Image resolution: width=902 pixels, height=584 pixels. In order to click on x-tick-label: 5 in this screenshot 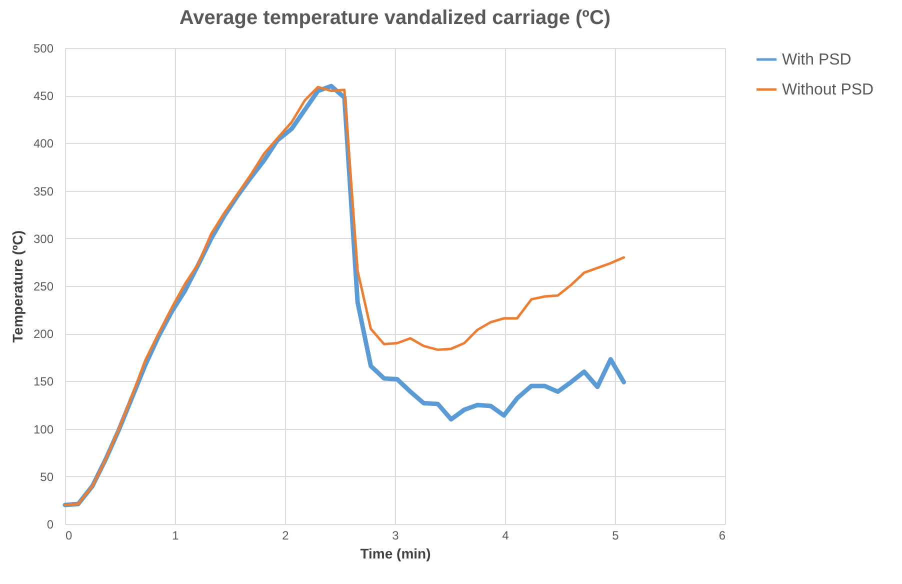, I will do `click(616, 535)`.